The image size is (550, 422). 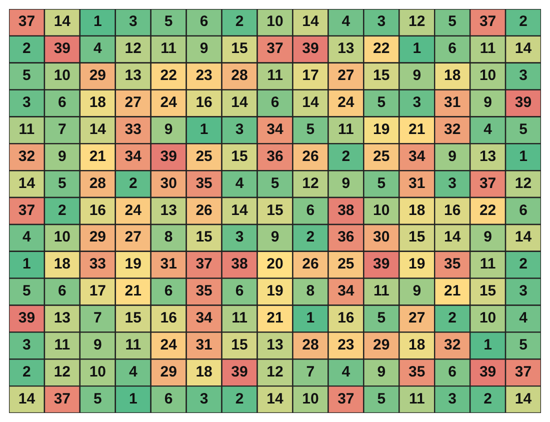 I want to click on data-label: 26, so click(x=204, y=210).